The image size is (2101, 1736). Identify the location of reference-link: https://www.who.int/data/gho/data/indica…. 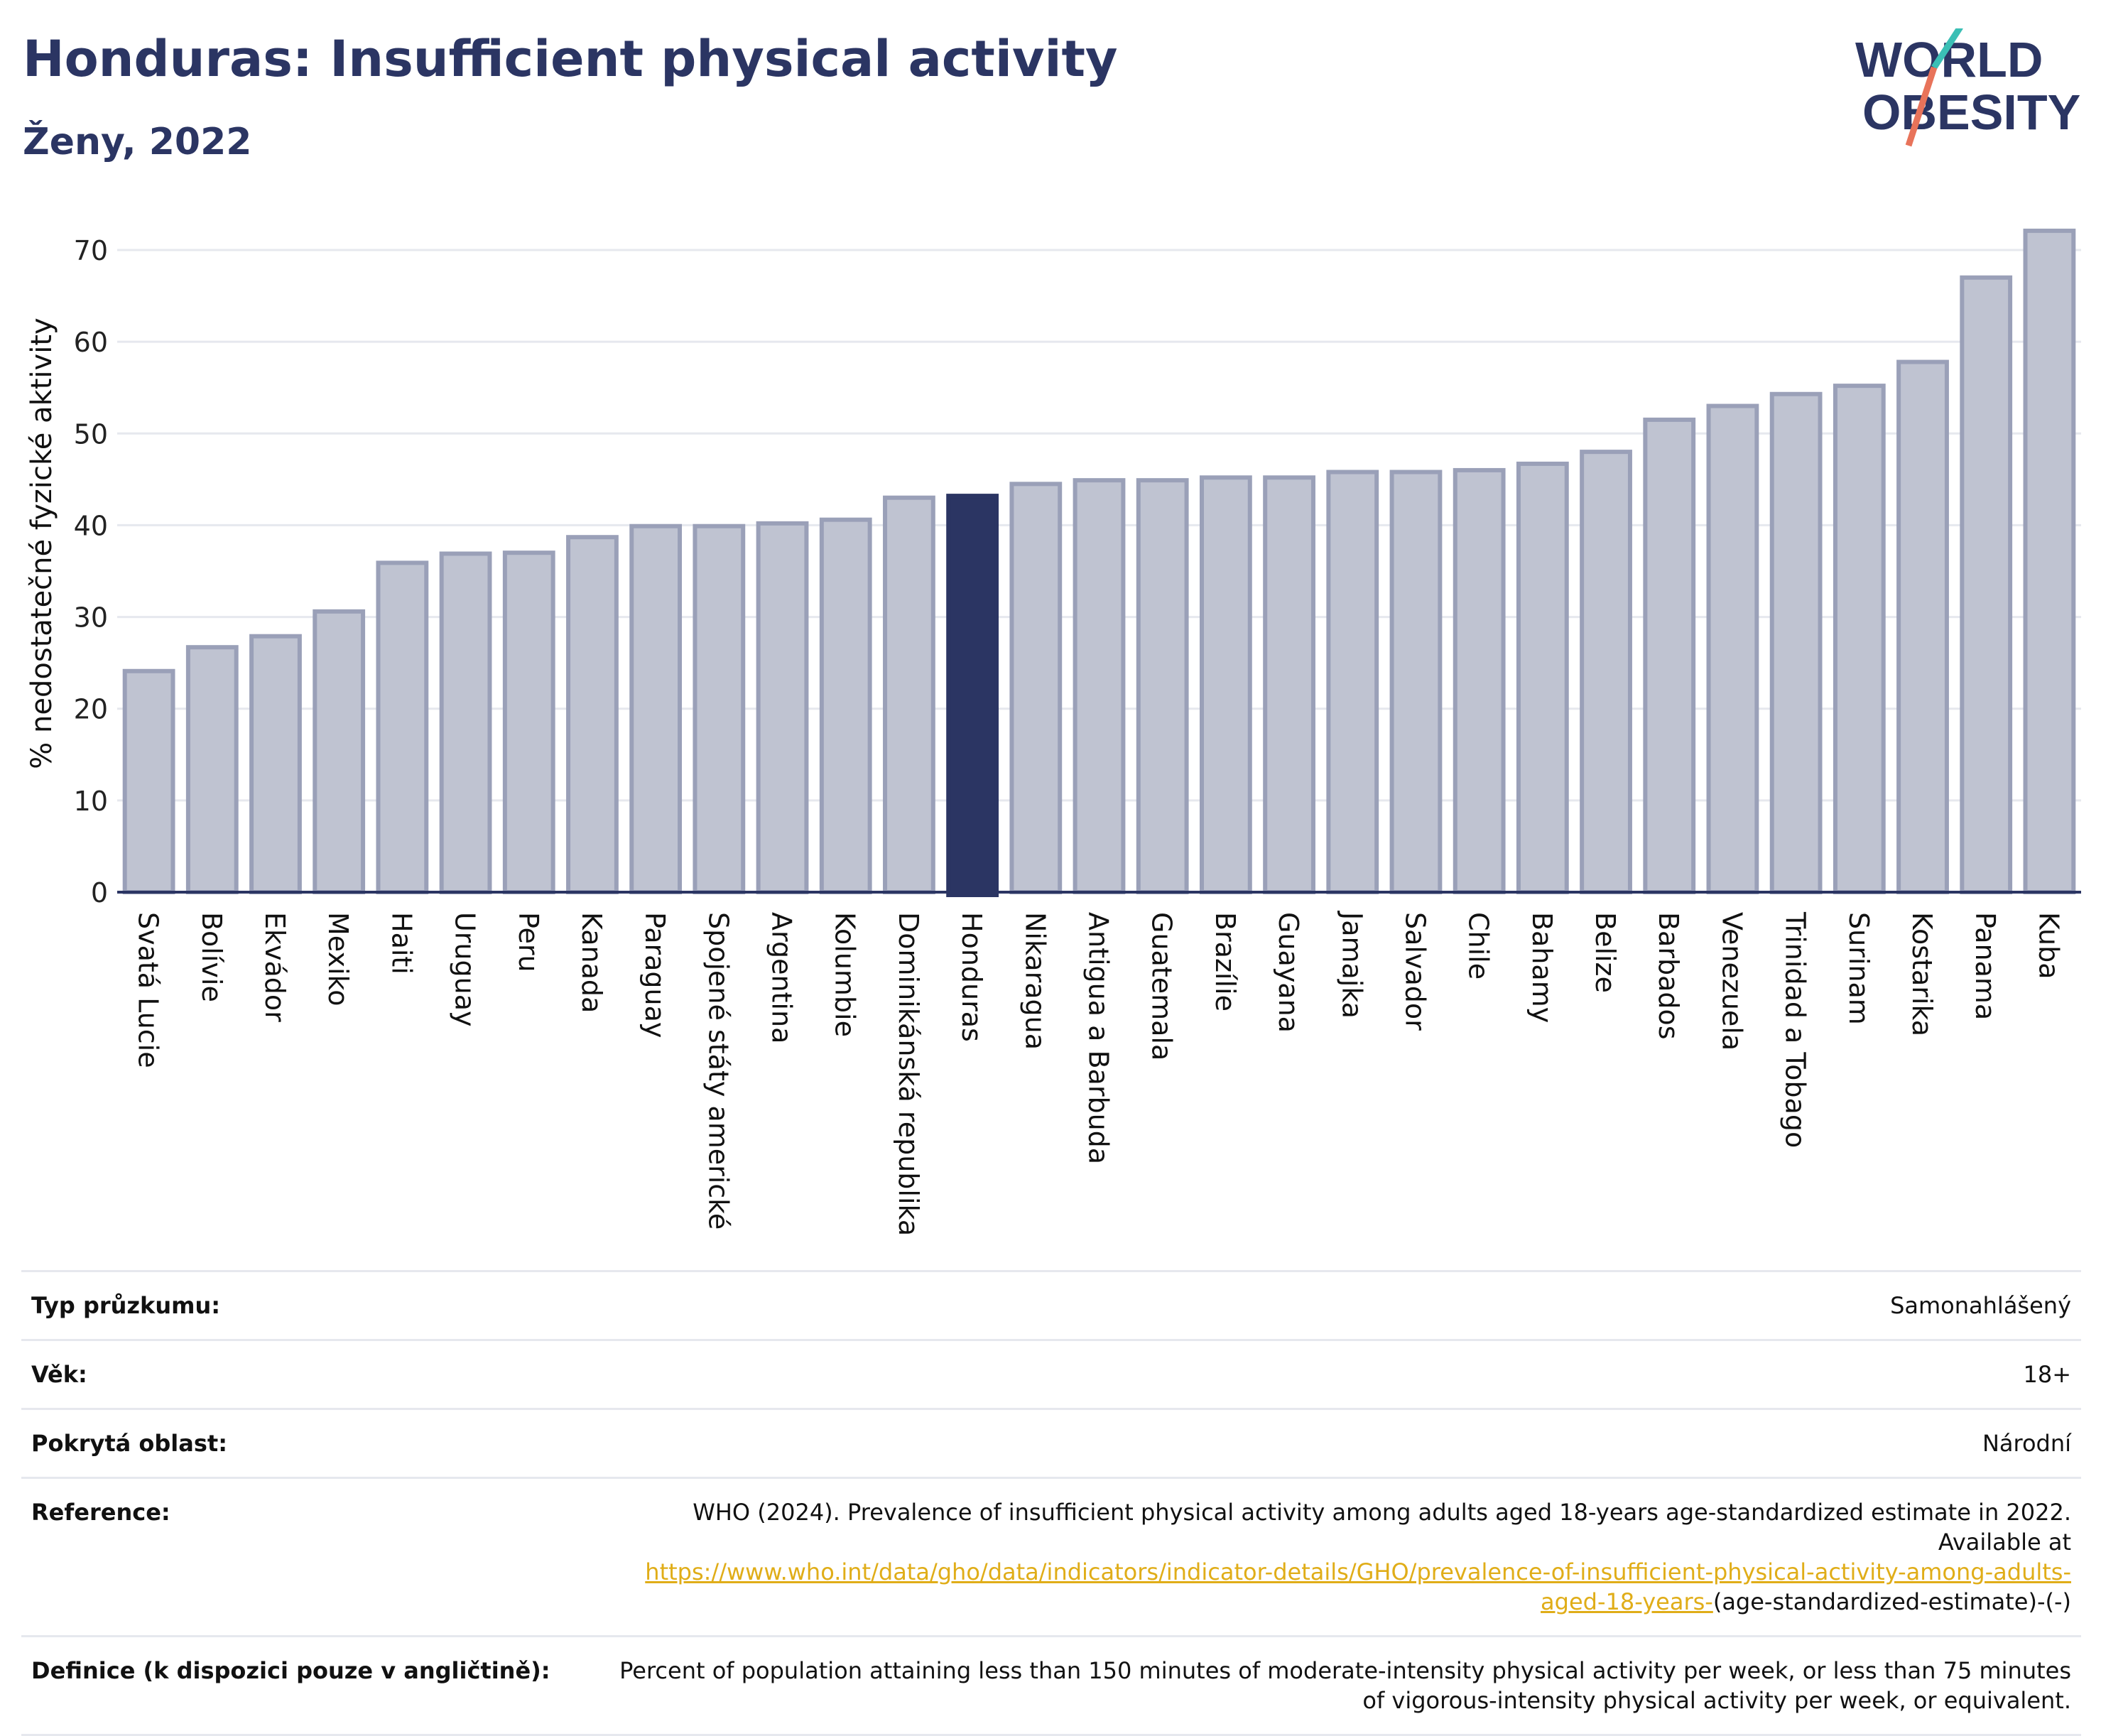
(1358, 1586).